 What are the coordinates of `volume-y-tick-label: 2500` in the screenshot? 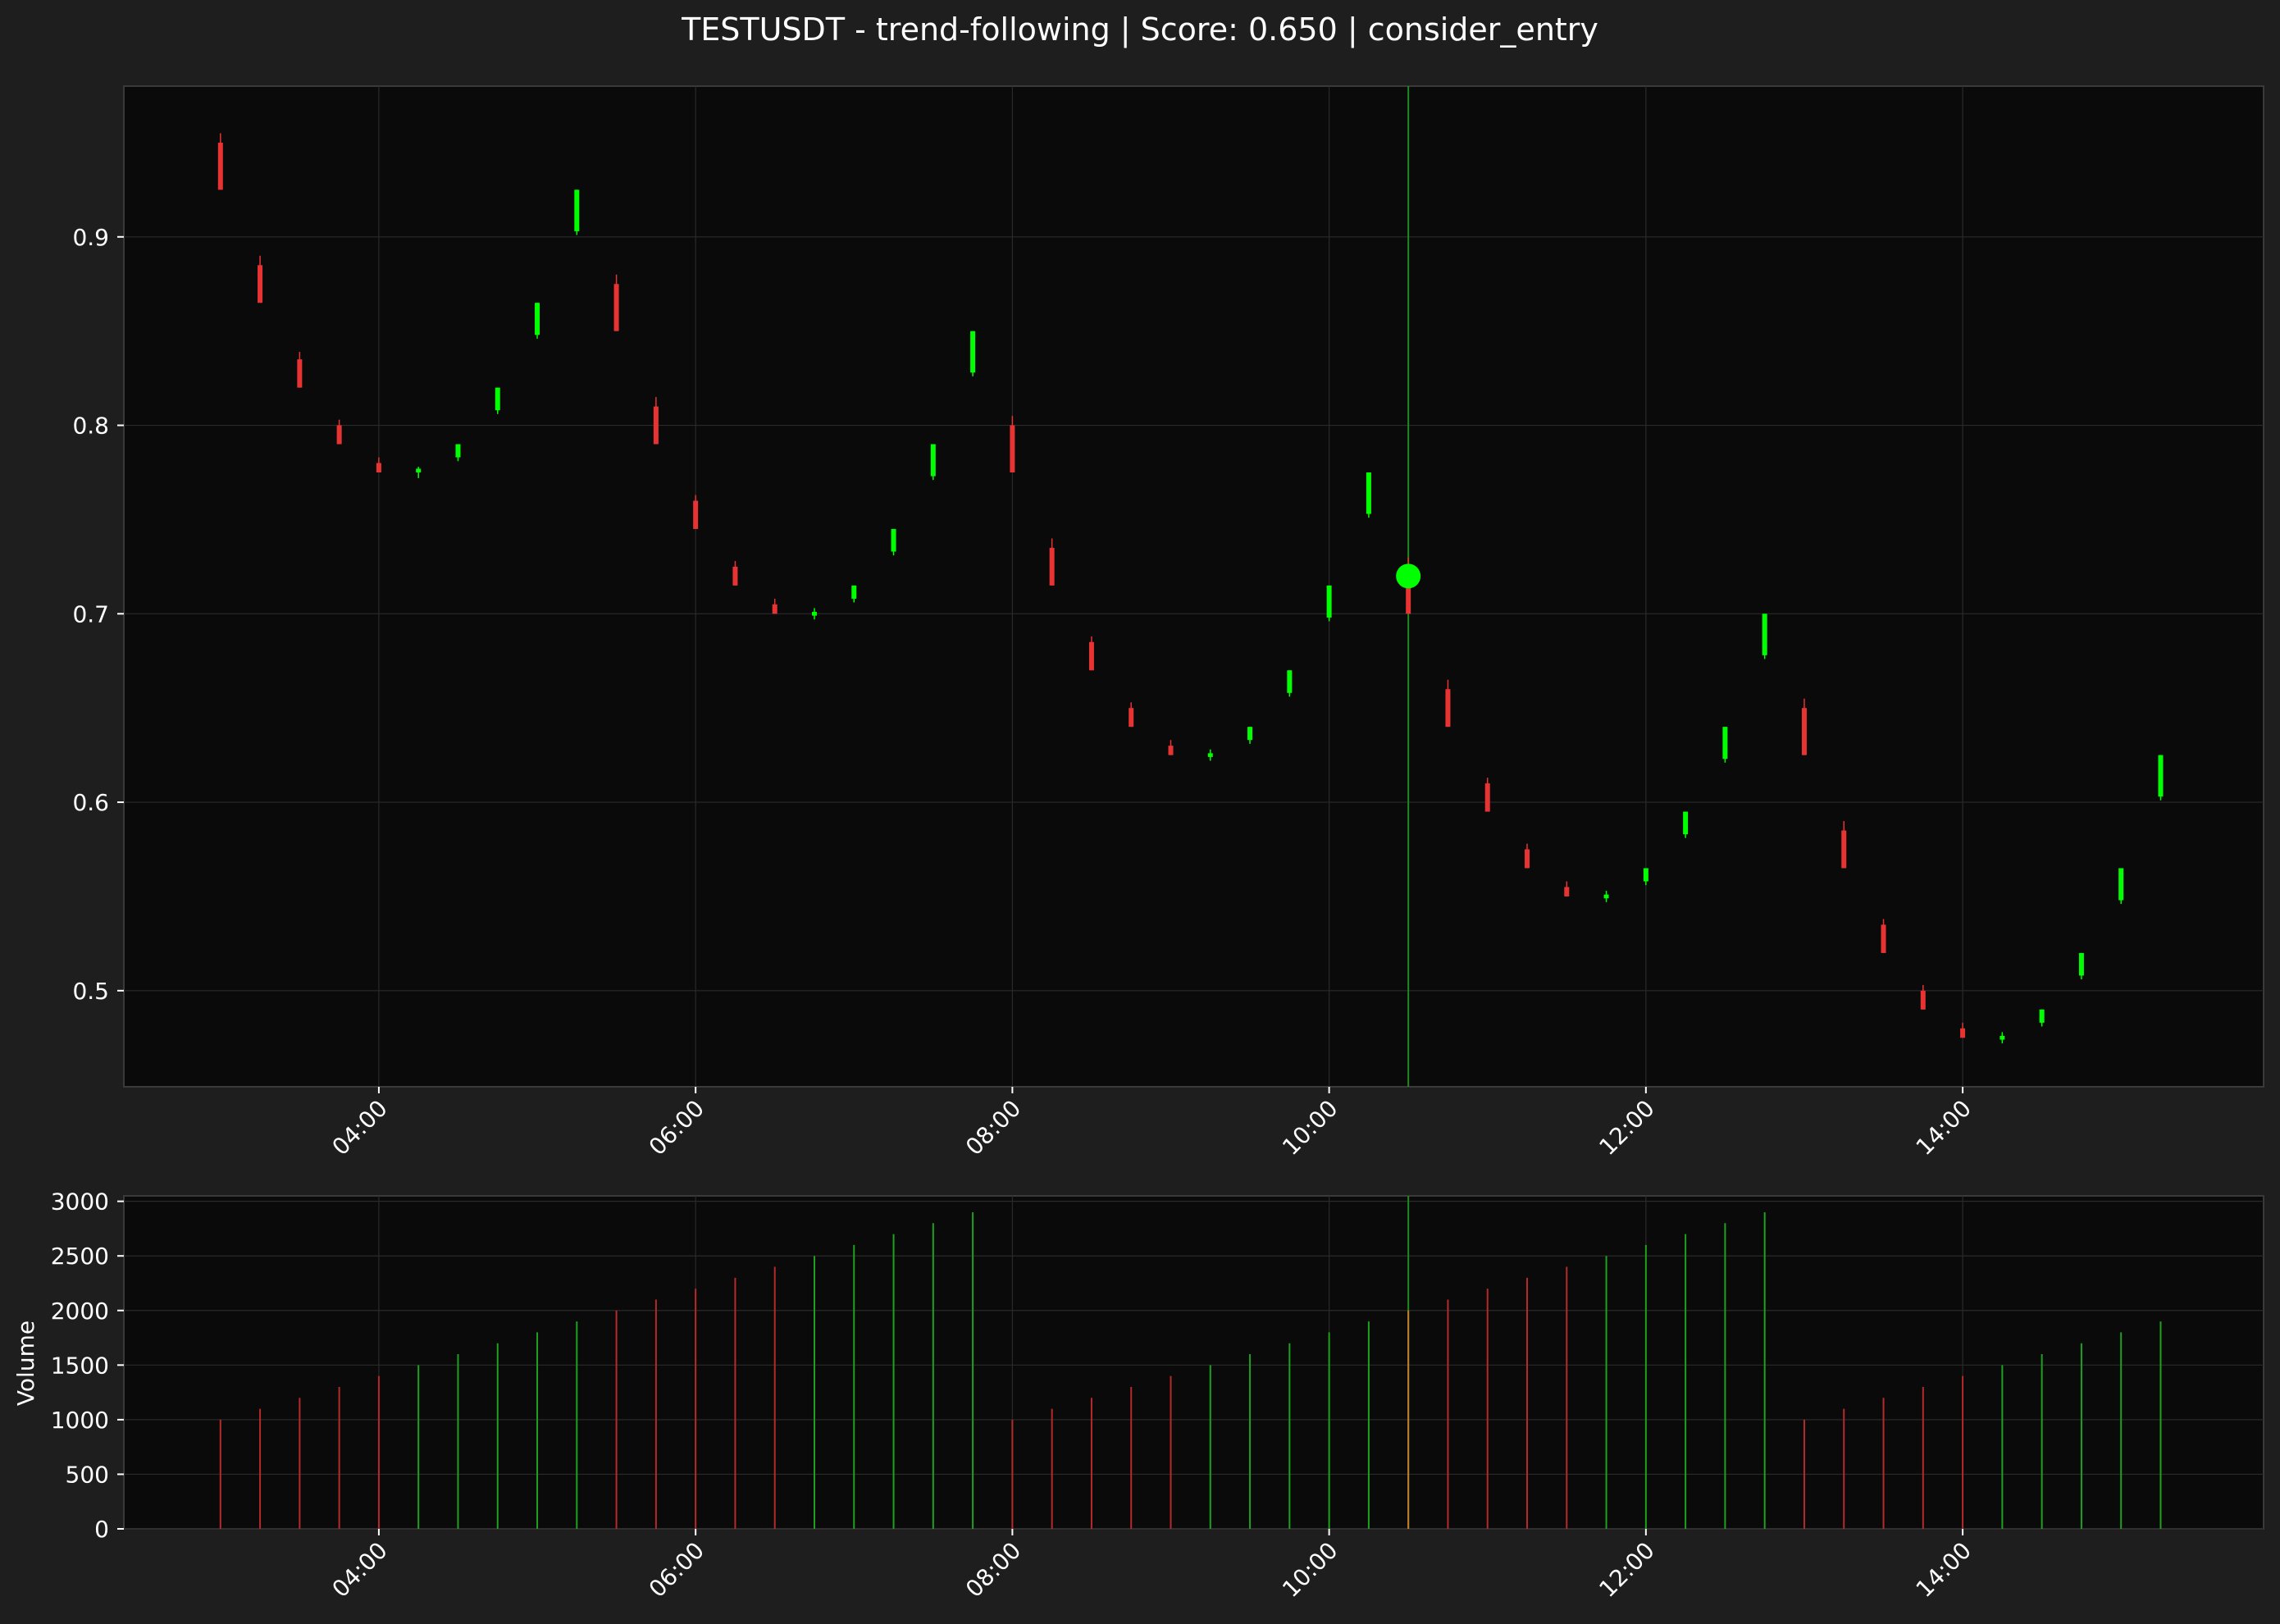 It's located at (80, 1256).